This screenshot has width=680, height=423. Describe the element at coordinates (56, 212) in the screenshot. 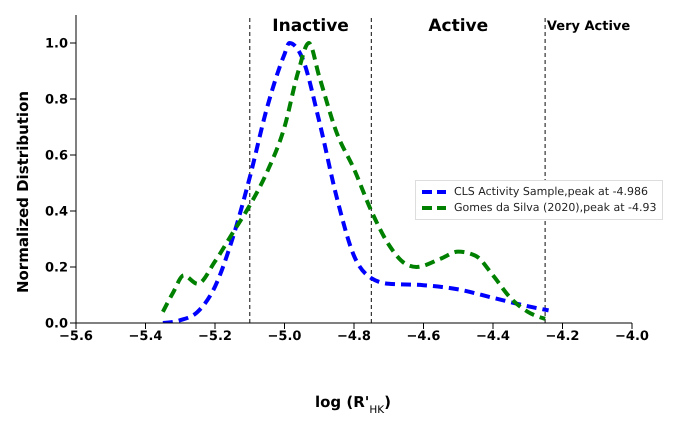

I see `y-tick-label: 0.4` at that location.